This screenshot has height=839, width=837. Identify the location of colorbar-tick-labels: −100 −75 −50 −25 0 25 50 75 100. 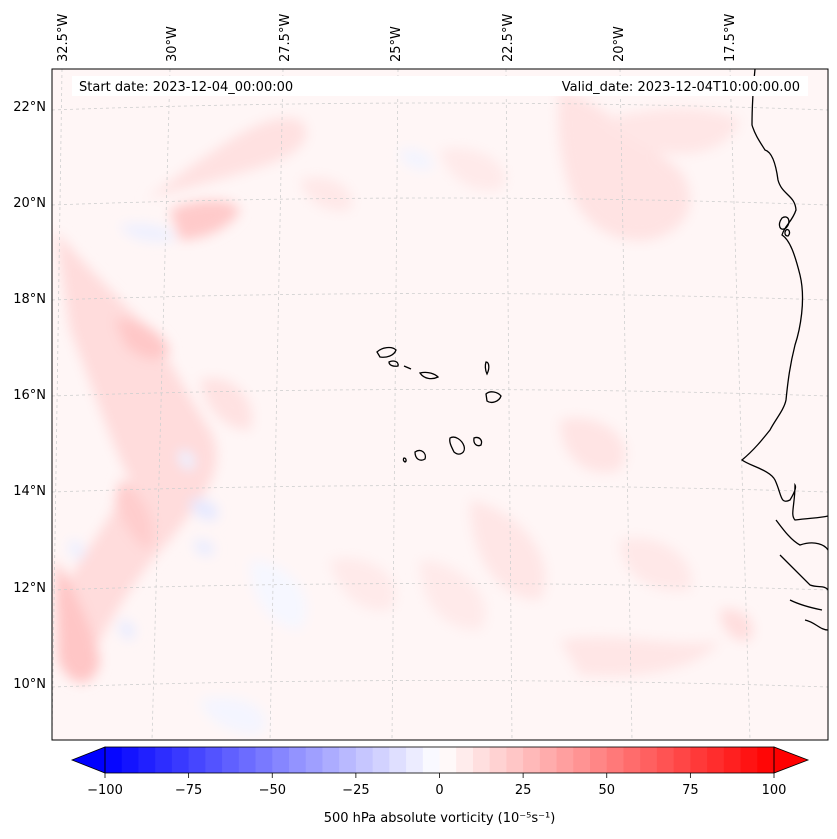
(436, 790).